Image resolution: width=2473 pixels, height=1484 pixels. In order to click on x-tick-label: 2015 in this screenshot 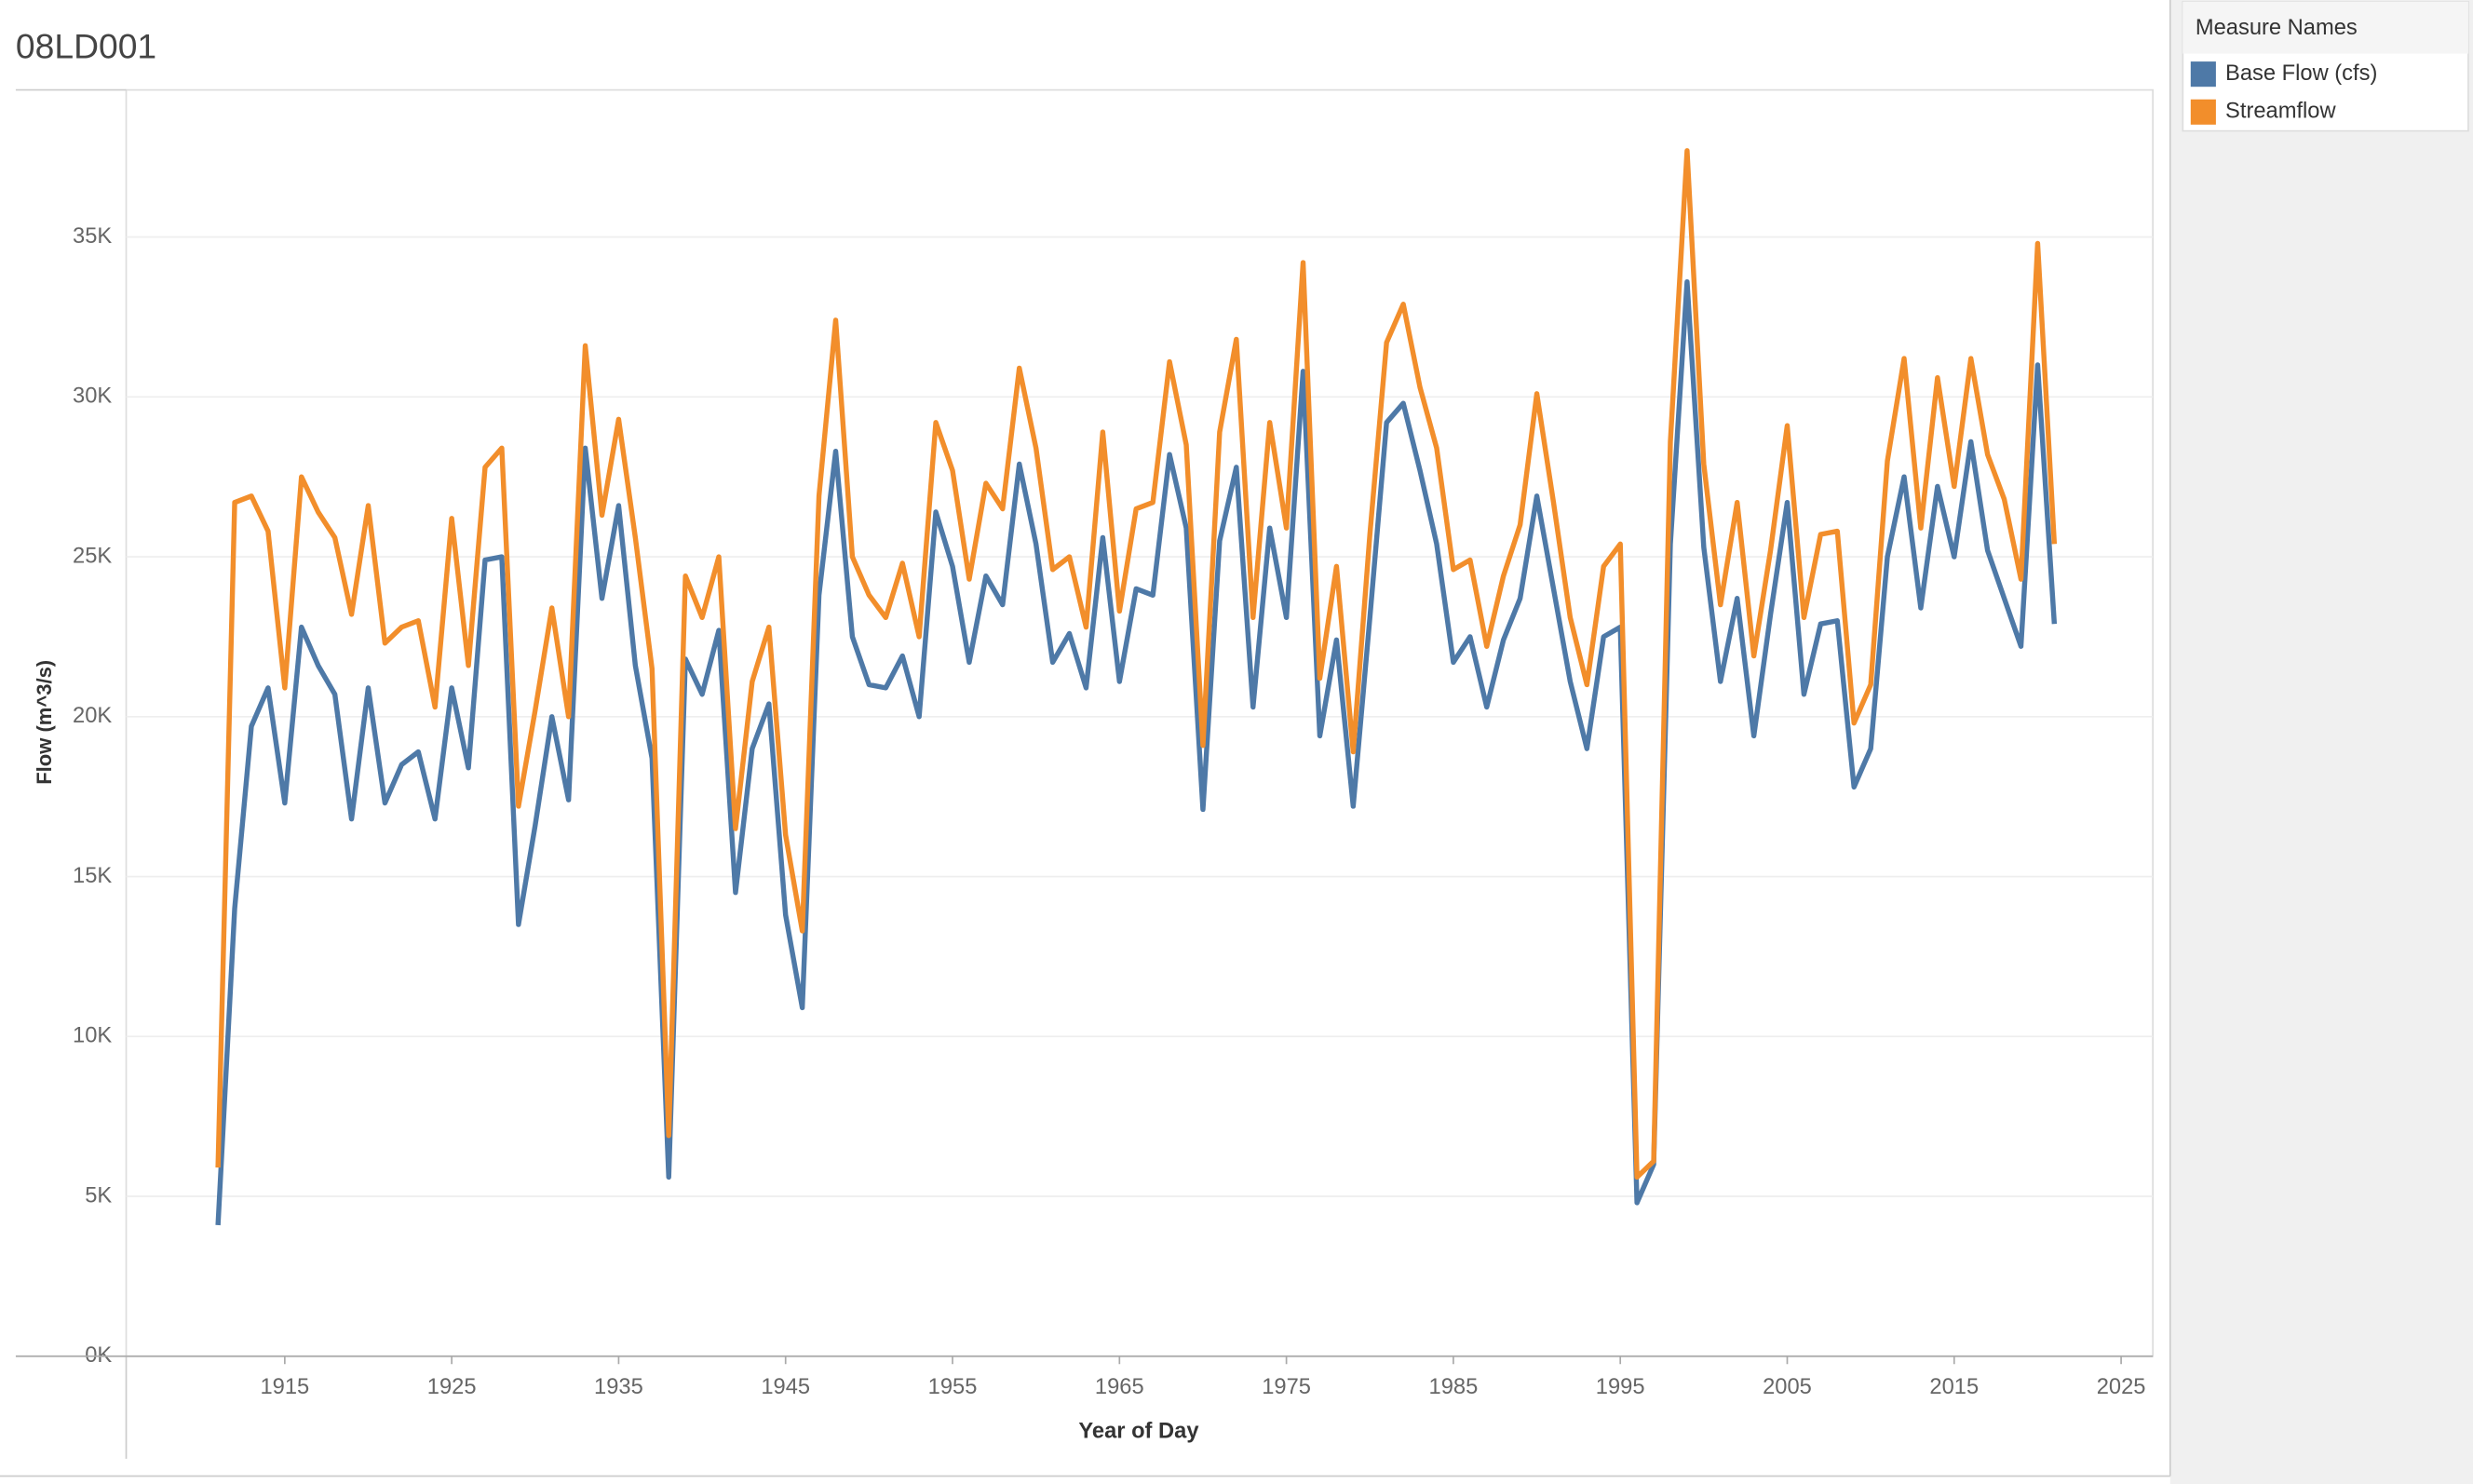, I will do `click(1954, 1387)`.